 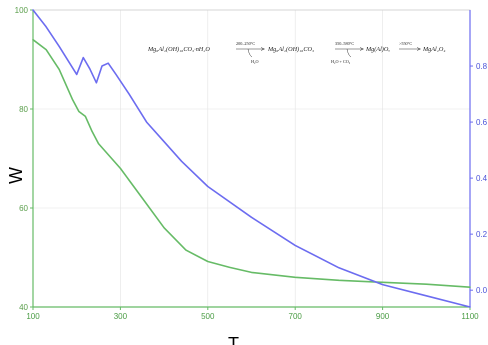 What do you see at coordinates (405, 43) in the screenshot?
I see `step-3-temp: >550°C` at bounding box center [405, 43].